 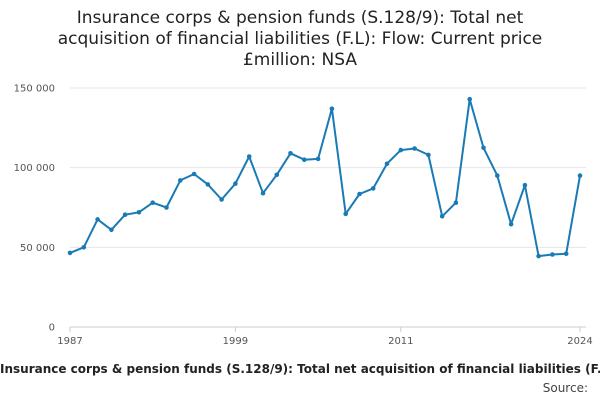 What do you see at coordinates (579, 341) in the screenshot?
I see `x-tick-label: 2024` at bounding box center [579, 341].